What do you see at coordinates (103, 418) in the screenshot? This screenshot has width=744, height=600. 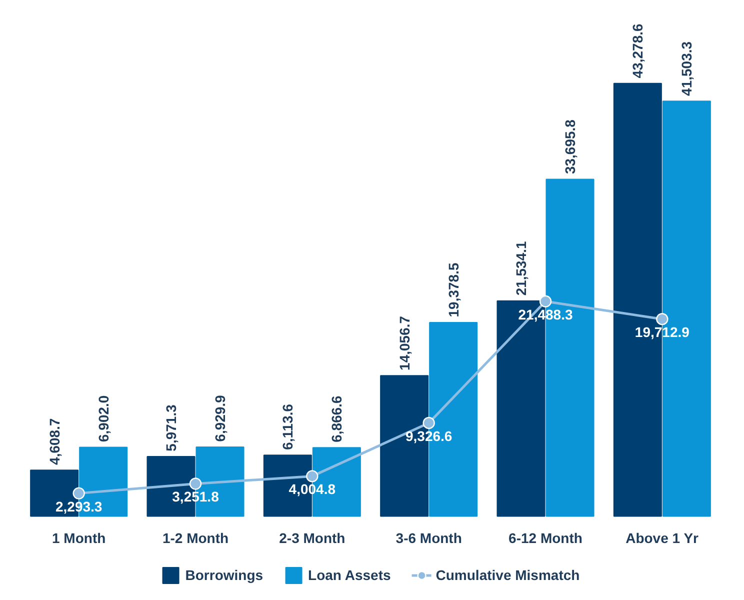 I see `data-label: 6,902.0` at bounding box center [103, 418].